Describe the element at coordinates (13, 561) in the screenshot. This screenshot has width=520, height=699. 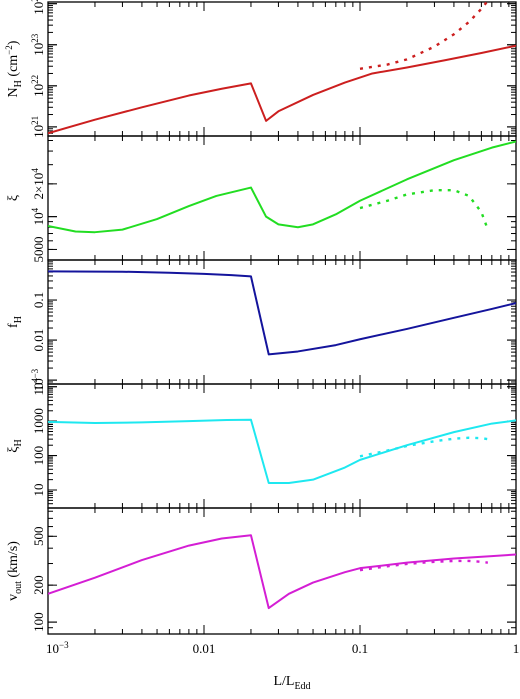
I see `y-label-rest: (km/s)` at that location.